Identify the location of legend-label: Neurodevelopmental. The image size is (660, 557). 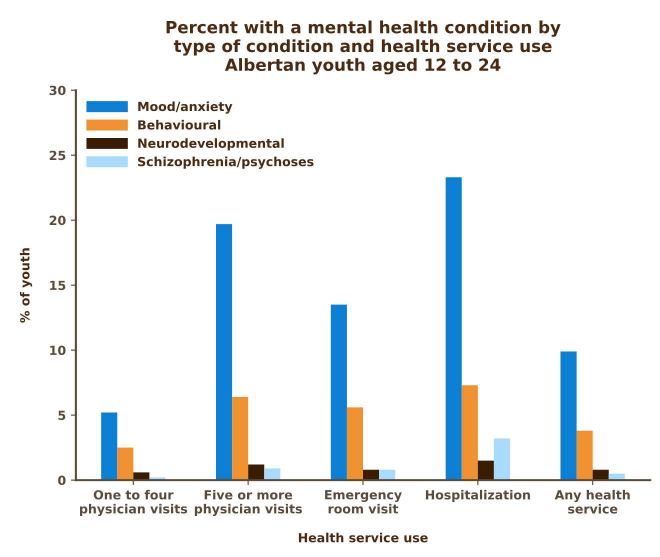
(211, 144).